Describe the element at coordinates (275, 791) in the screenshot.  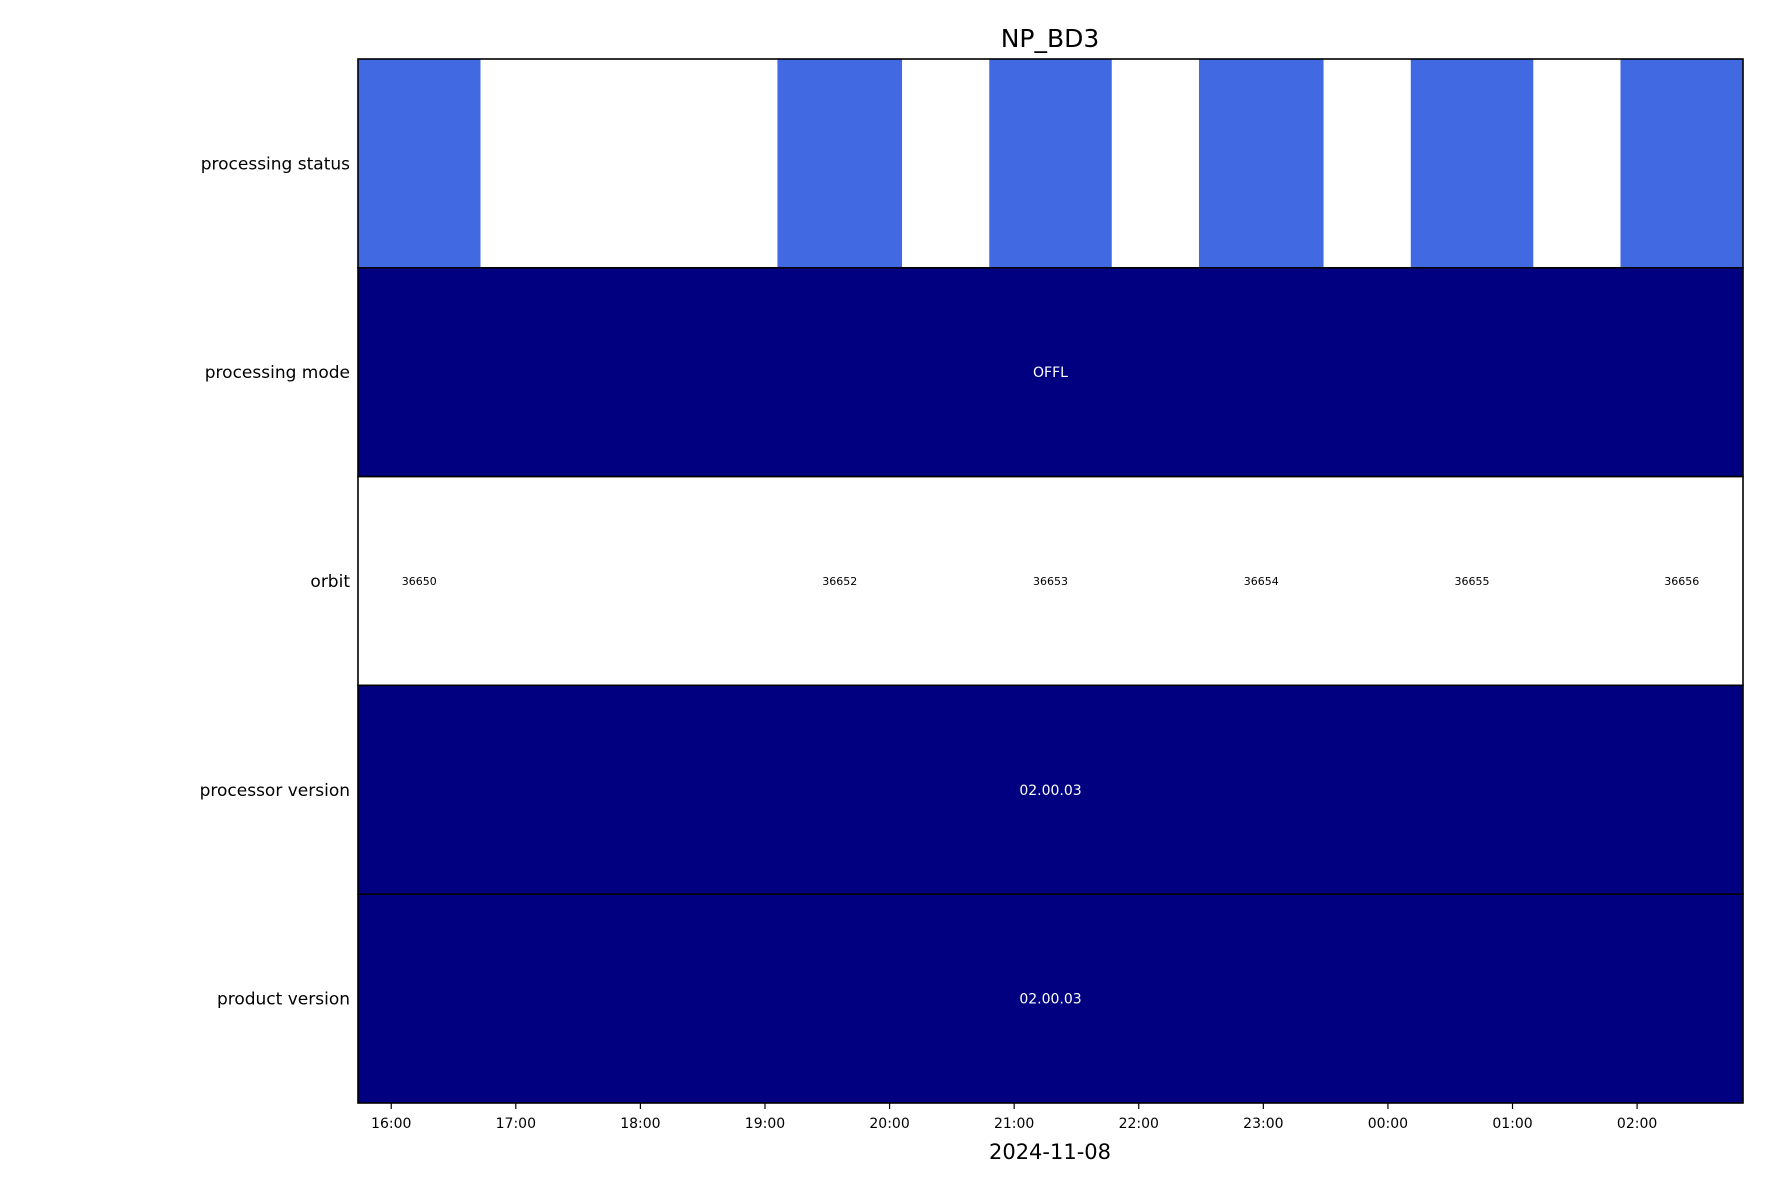
I see `row-label: processor version` at that location.